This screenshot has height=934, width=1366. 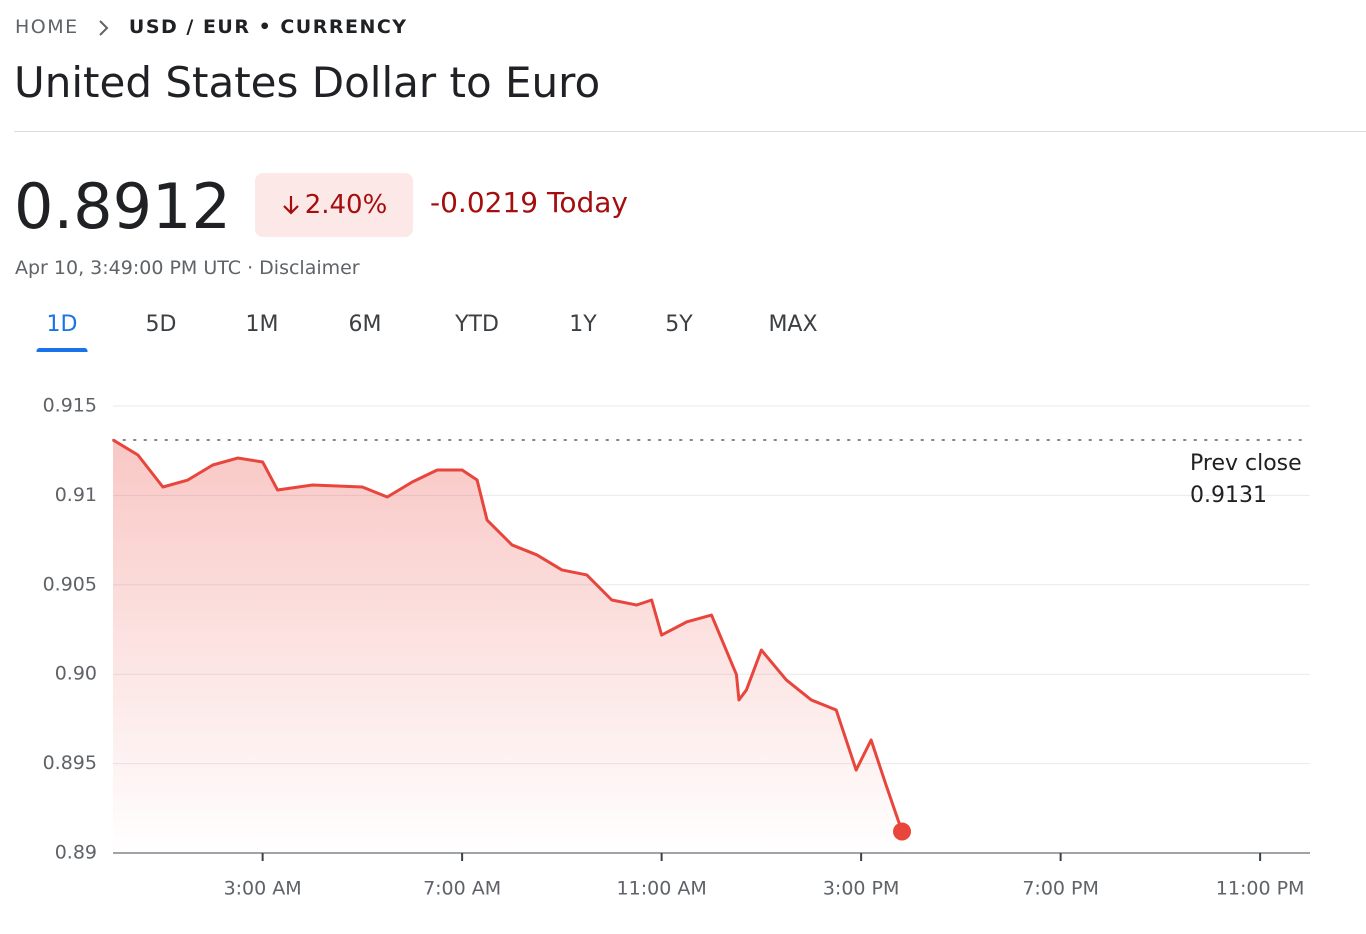 I want to click on y-tick-label: 0.915, so click(x=70, y=406).